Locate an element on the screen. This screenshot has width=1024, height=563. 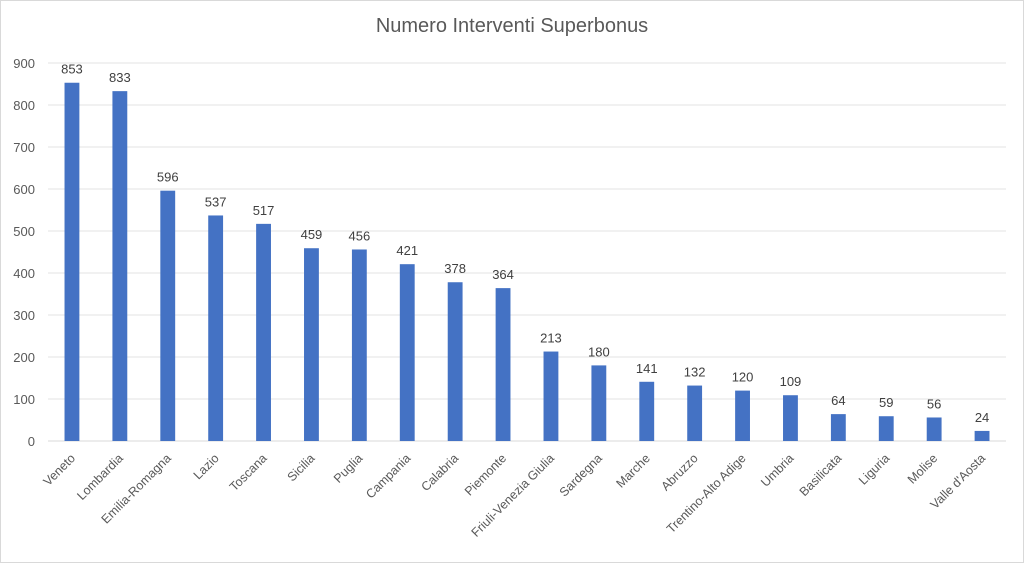
x-tick-label: Sicilia is located at coordinates (301, 467).